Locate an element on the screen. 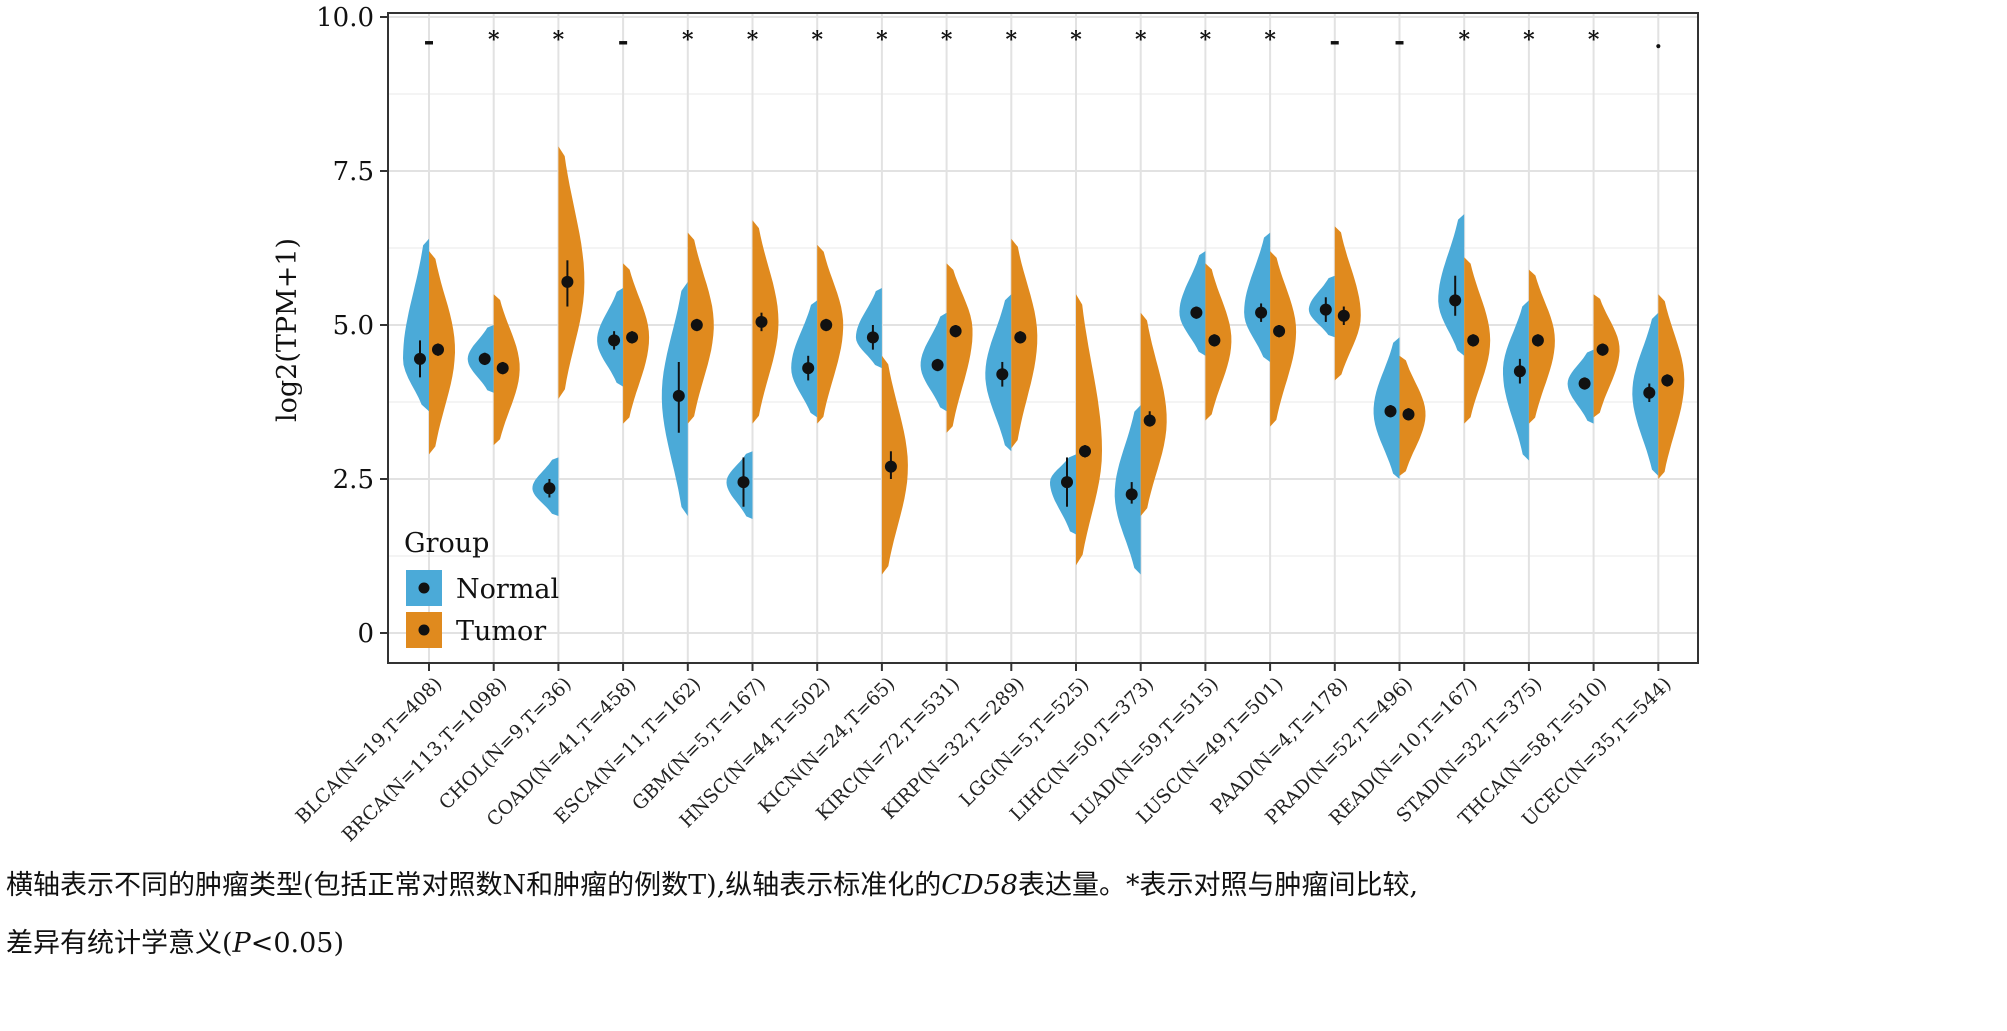 This screenshot has width=2007, height=1031. y-tick-label: 10.0 is located at coordinates (345, 18).